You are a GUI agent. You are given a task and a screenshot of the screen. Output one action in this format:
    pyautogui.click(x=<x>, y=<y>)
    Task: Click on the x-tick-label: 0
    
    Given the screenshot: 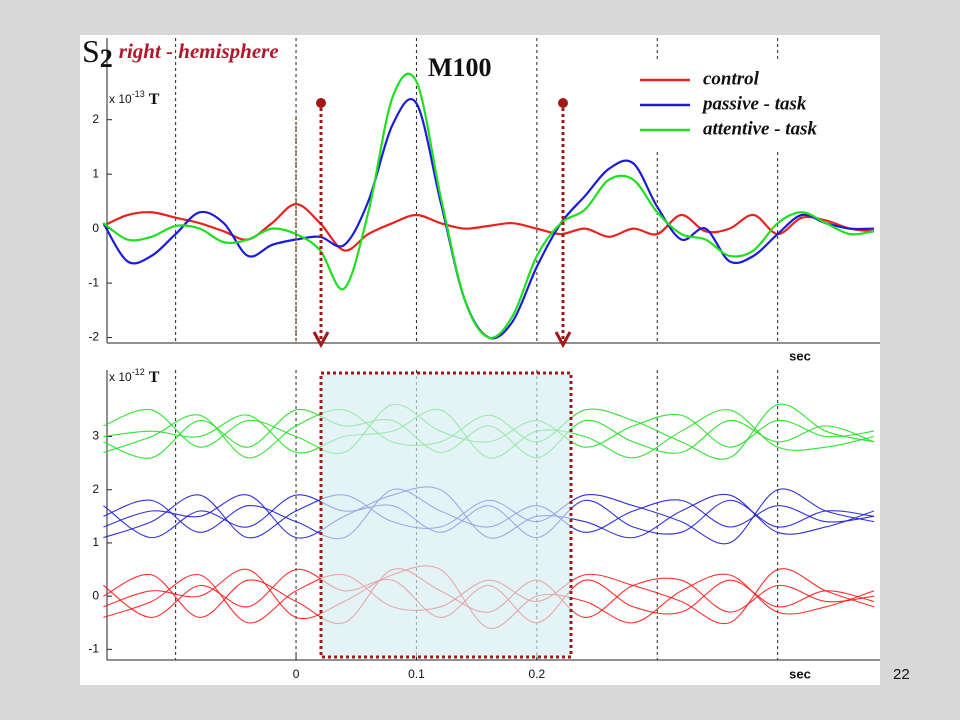 What is the action you would take?
    pyautogui.click(x=296, y=674)
    